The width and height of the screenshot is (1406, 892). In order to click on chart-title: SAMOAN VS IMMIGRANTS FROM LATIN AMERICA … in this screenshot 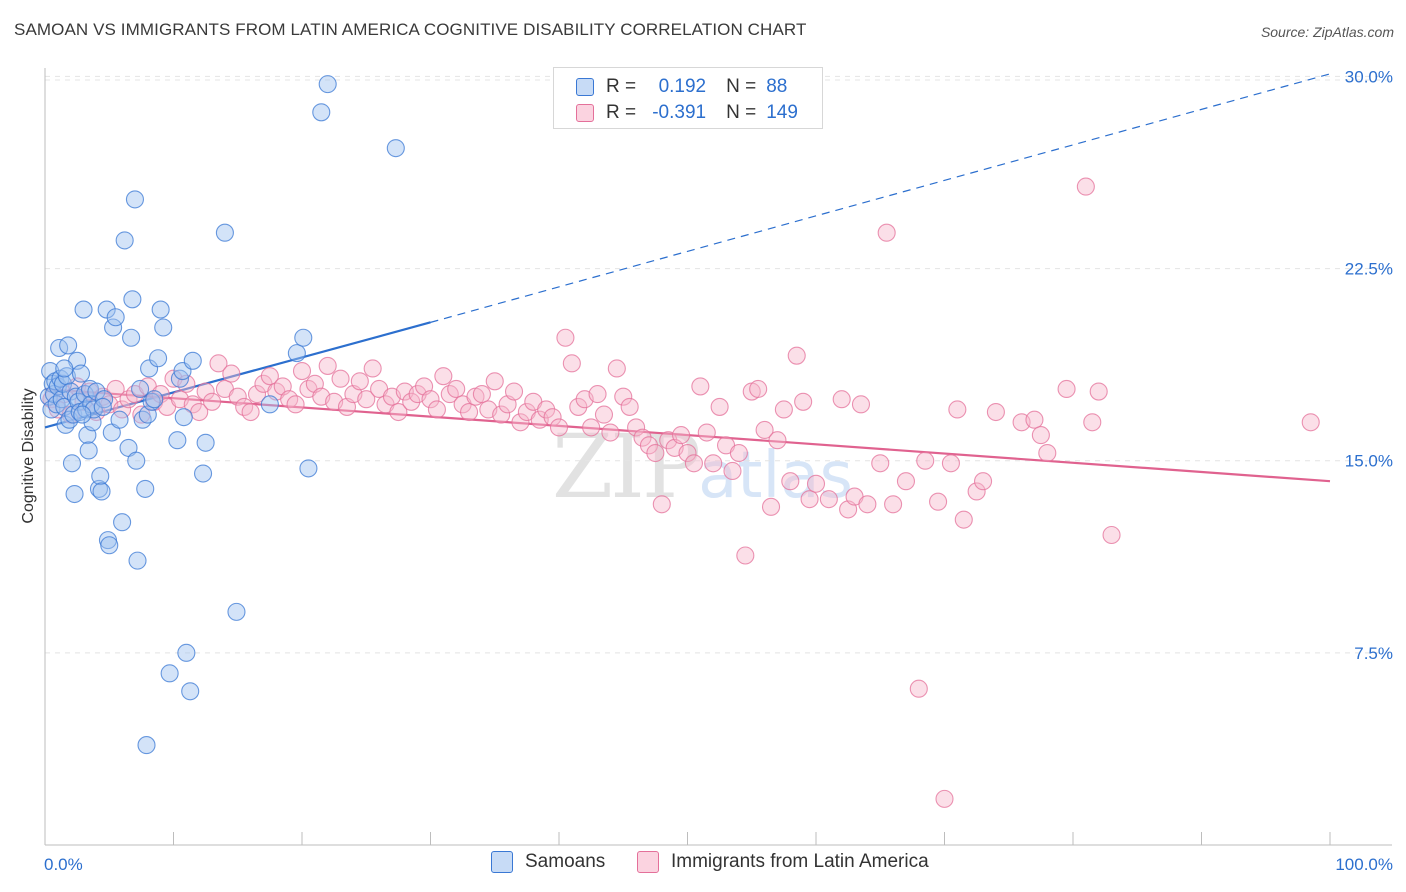, I will do `click(410, 29)`.